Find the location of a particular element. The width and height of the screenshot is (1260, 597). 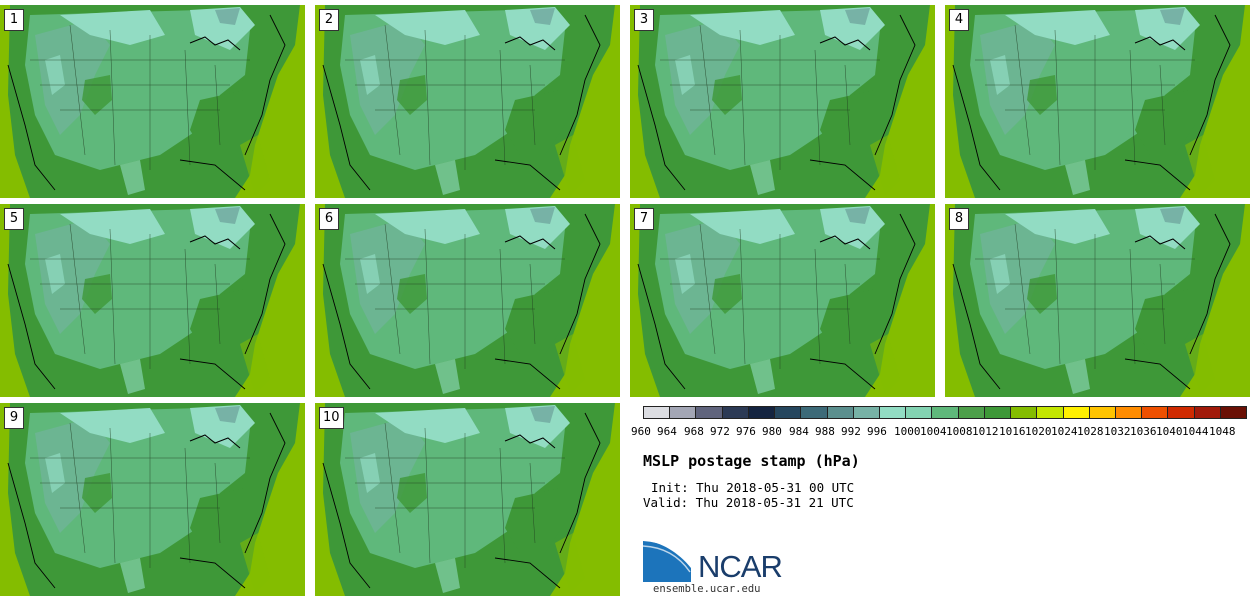

colorbar-tick-label: 960 is located at coordinates (641, 431).